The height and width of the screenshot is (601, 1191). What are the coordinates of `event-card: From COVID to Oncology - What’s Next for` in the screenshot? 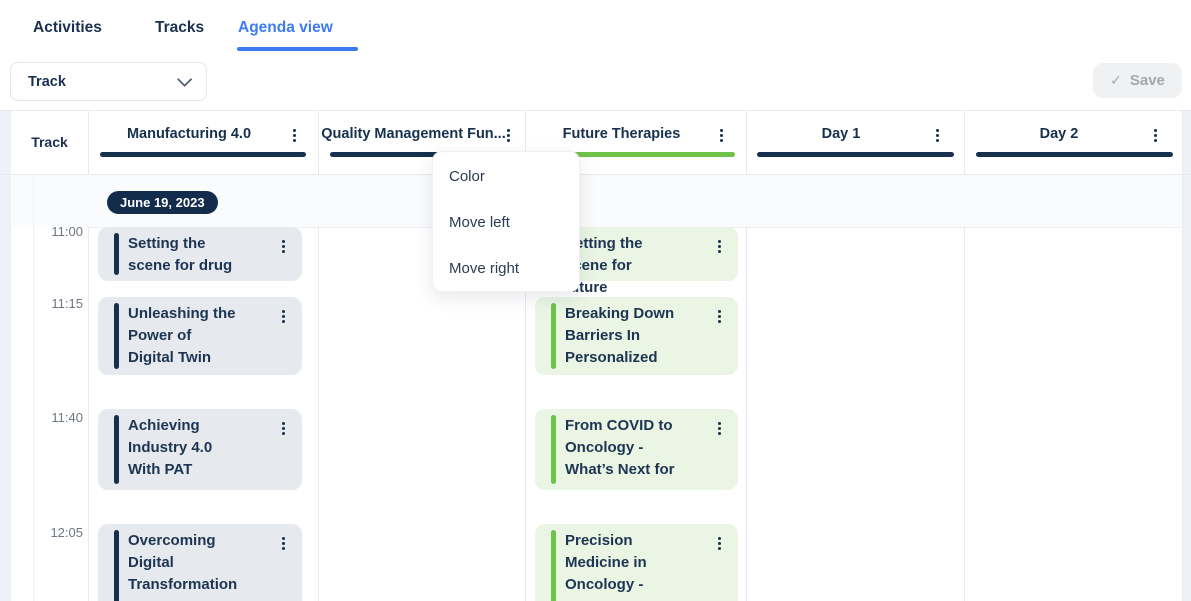 It's located at (636, 449).